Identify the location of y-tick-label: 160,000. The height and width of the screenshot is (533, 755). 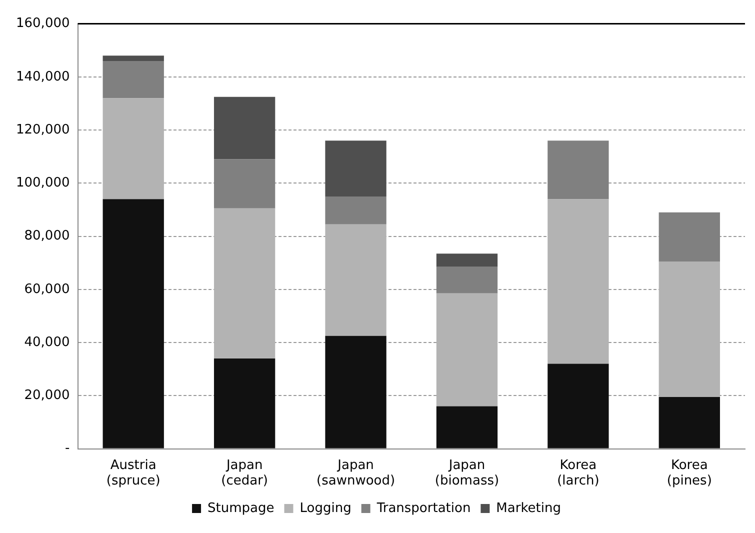
(43, 24).